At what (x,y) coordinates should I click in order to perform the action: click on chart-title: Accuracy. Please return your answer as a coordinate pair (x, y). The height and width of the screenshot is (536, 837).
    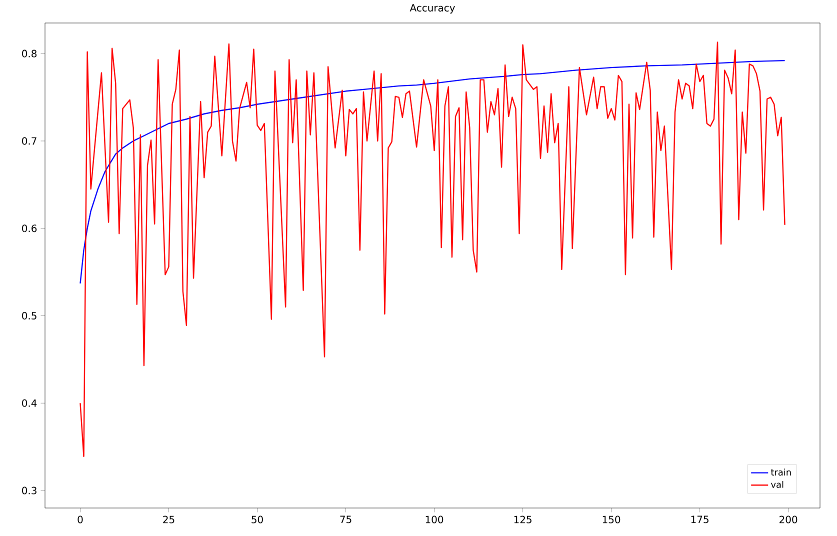
    Looking at the image, I should click on (432, 9).